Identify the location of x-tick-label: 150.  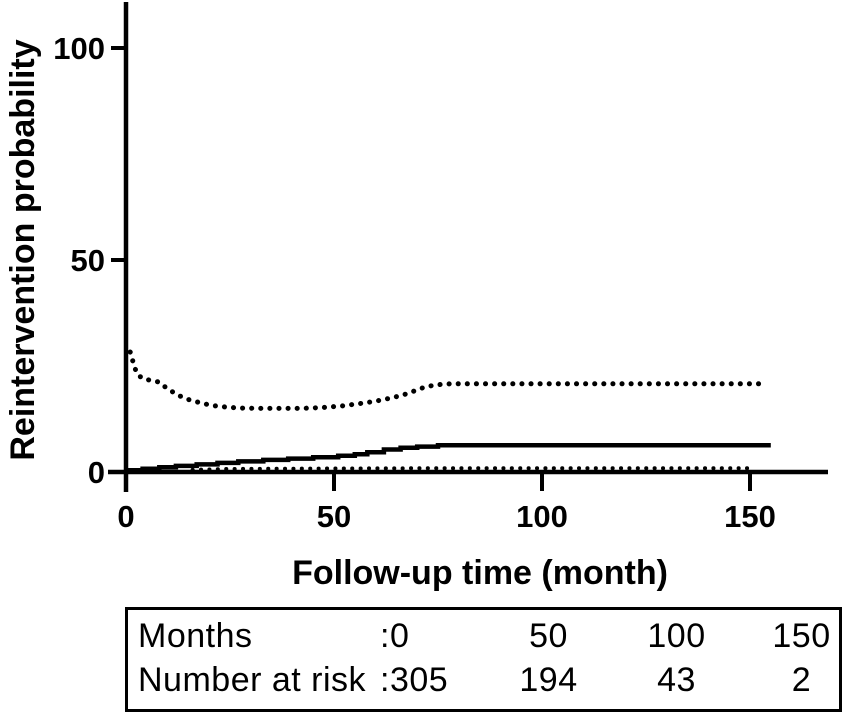
(750, 516).